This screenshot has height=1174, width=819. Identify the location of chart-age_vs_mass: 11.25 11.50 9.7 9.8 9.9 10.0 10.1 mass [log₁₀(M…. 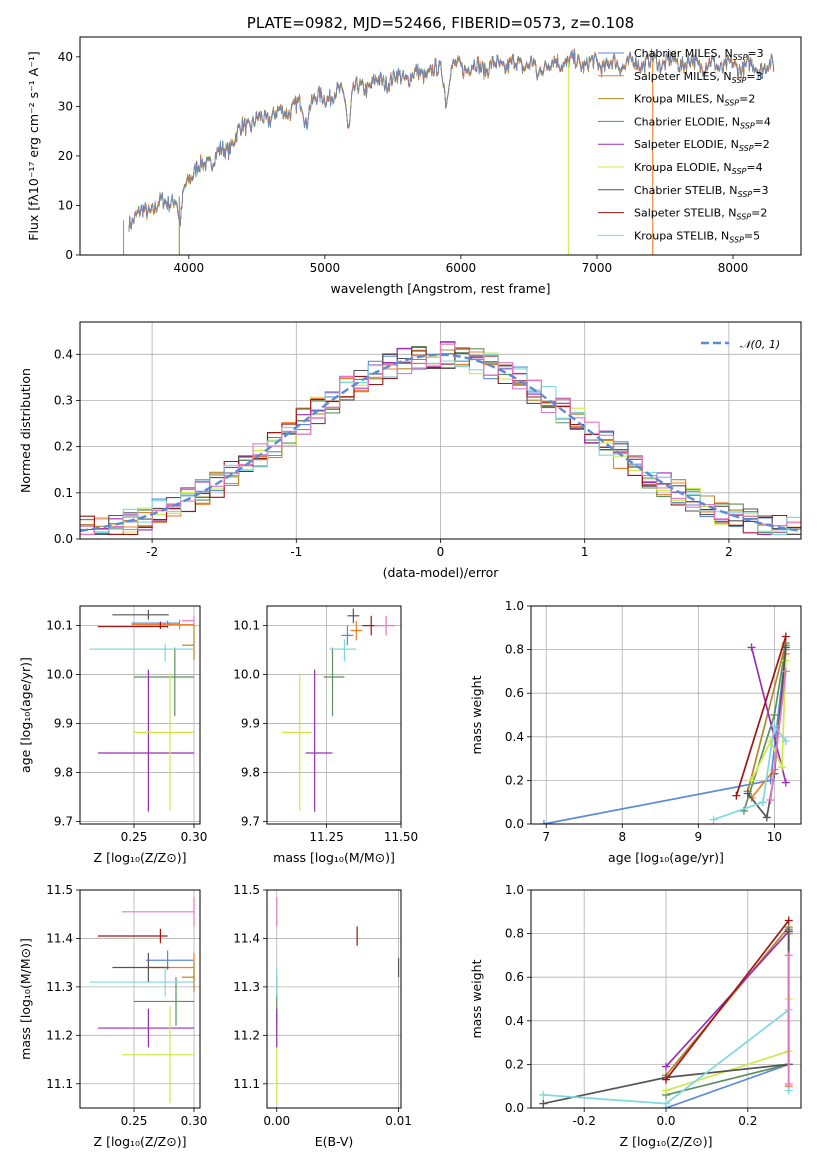
(325, 735).